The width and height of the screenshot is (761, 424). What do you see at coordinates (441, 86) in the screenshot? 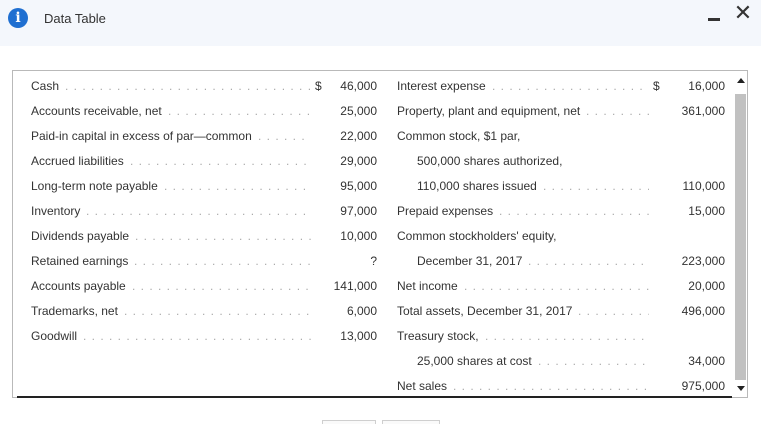
I see `row-label: Interest expense` at bounding box center [441, 86].